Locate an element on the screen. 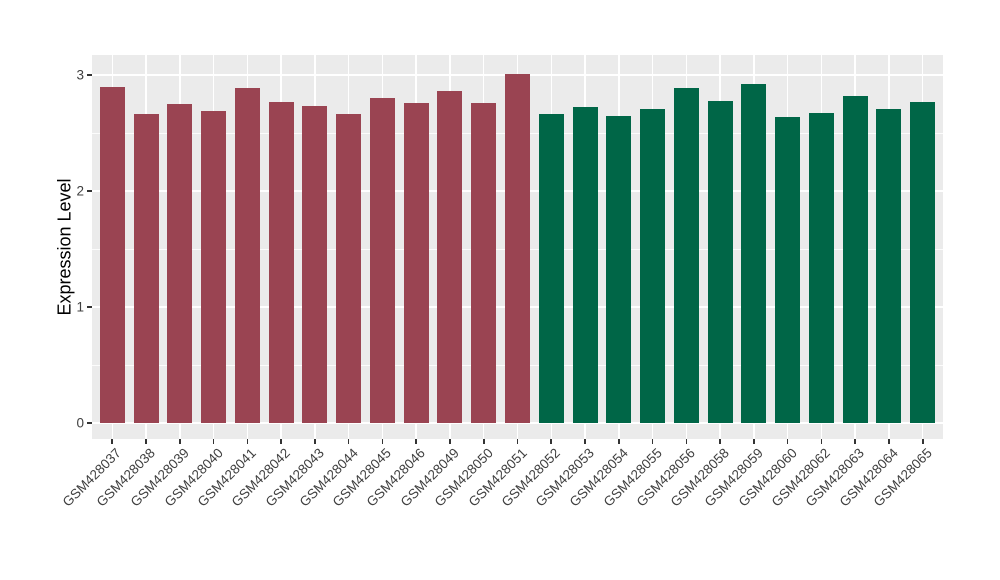 This screenshot has height=580, width=1000. y-tick-label: 3 is located at coordinates (80, 75).